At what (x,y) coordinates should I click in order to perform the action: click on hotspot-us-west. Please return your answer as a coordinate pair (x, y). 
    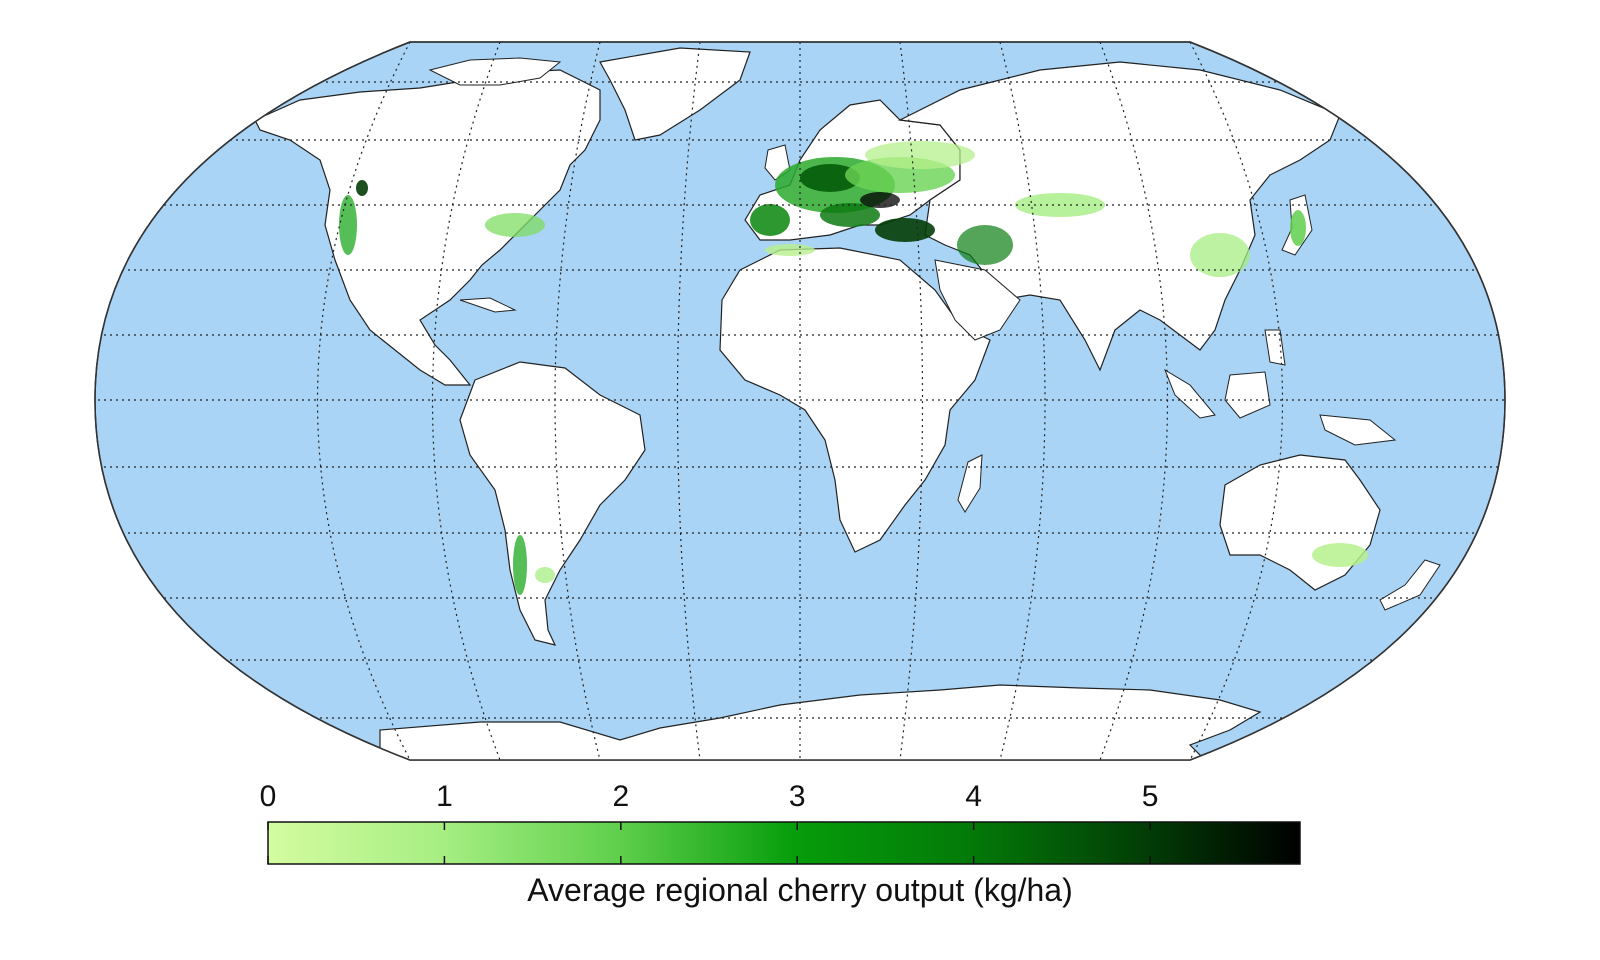
    Looking at the image, I should click on (348, 225).